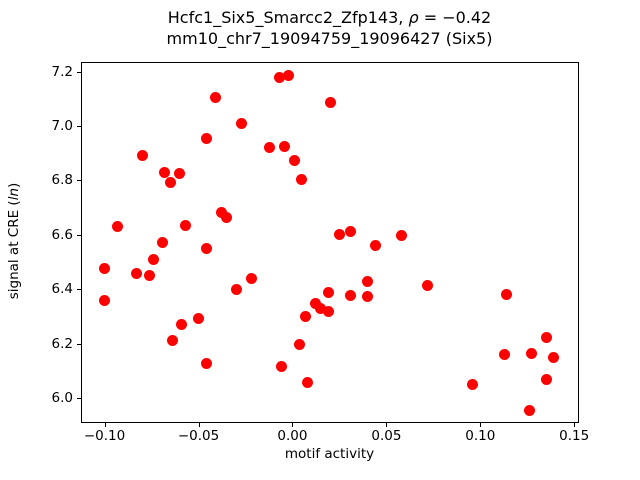  I want to click on title-text-pre: Hcfc1_Six5_Smarcc2_Zfp143,, so click(288, 17).